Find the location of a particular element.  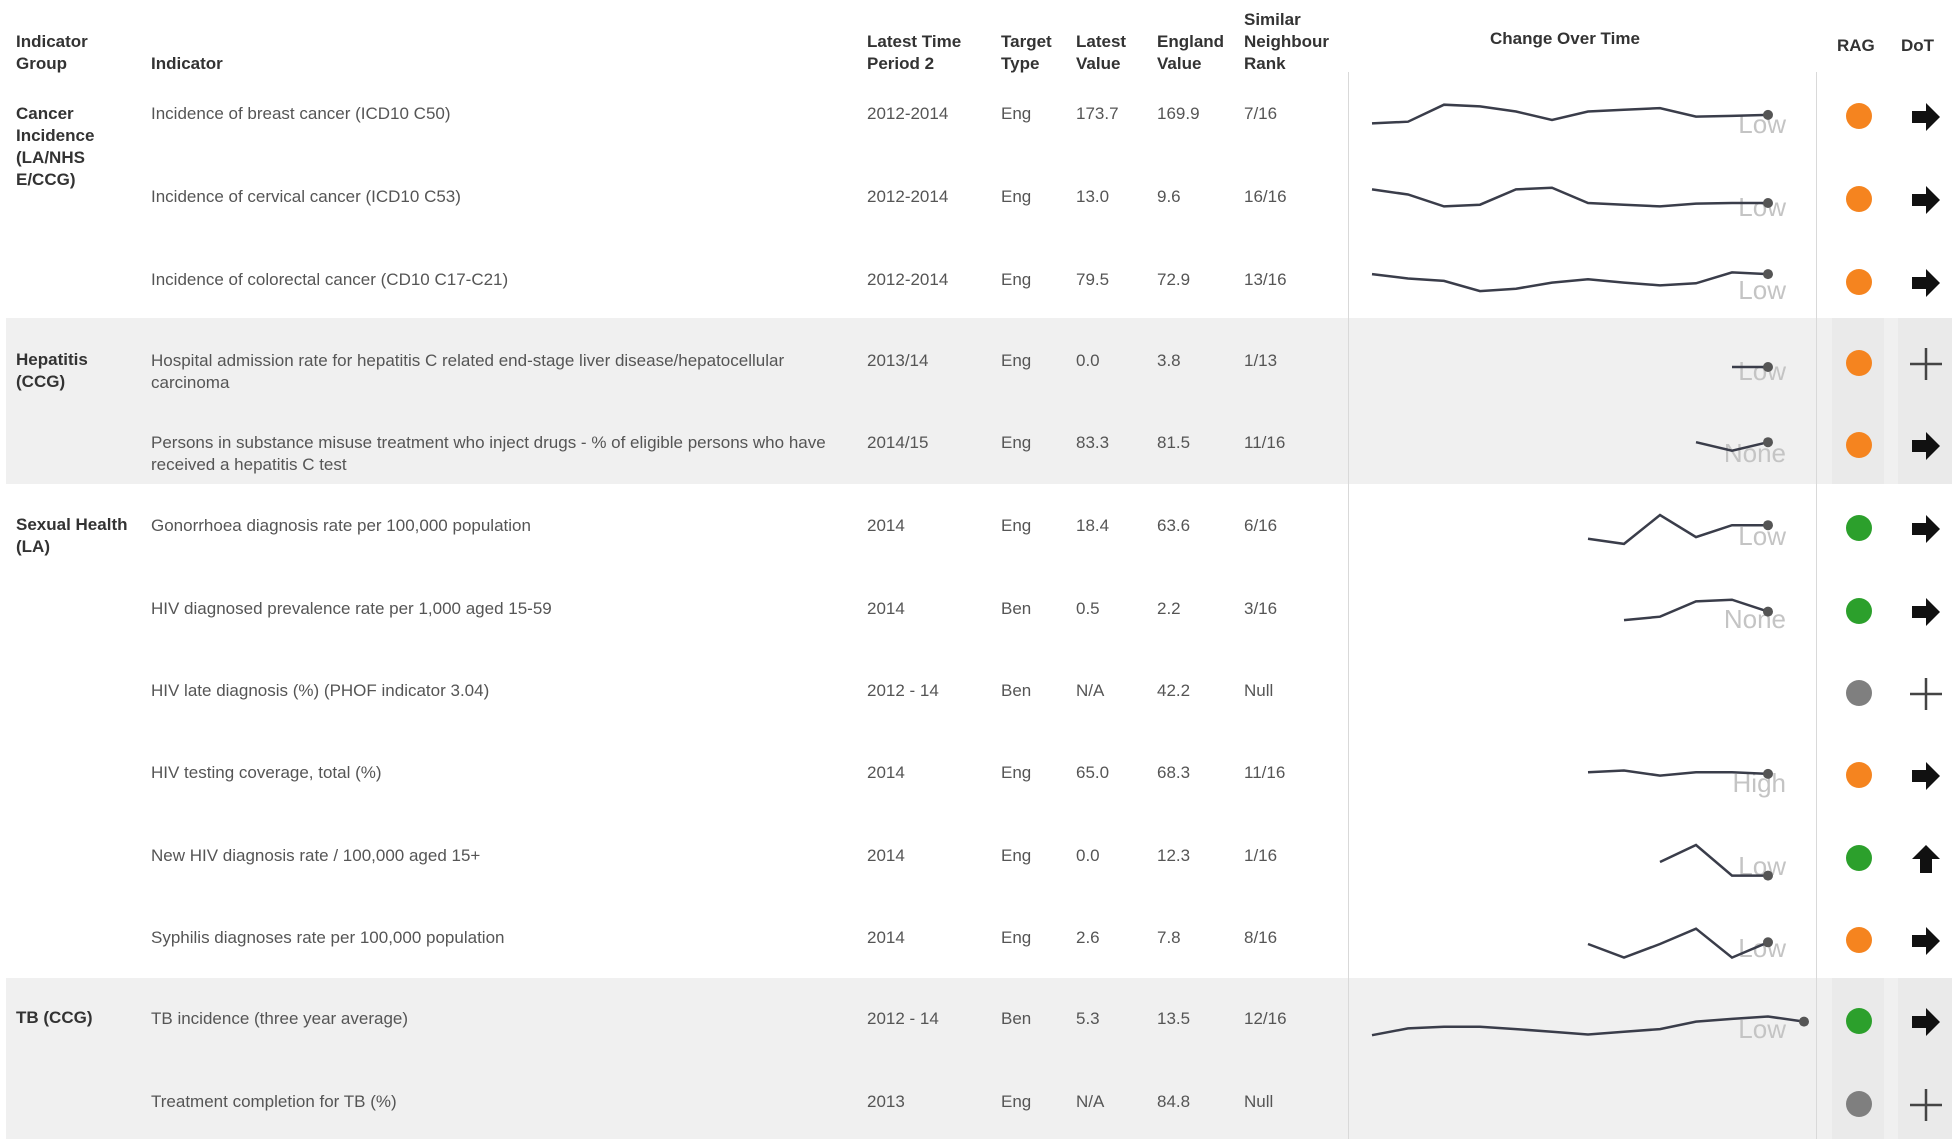

group-label-cancer: Cancer Incidence (LA/NHS E/CCG) is located at coordinates (55, 146).